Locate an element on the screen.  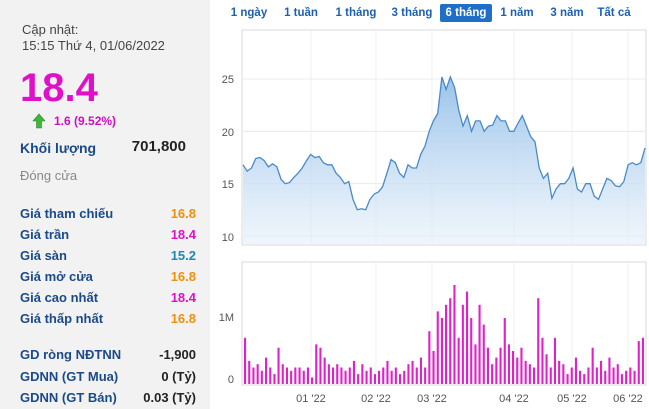
stat-label: Giá thấp nhất is located at coordinates (62, 318).